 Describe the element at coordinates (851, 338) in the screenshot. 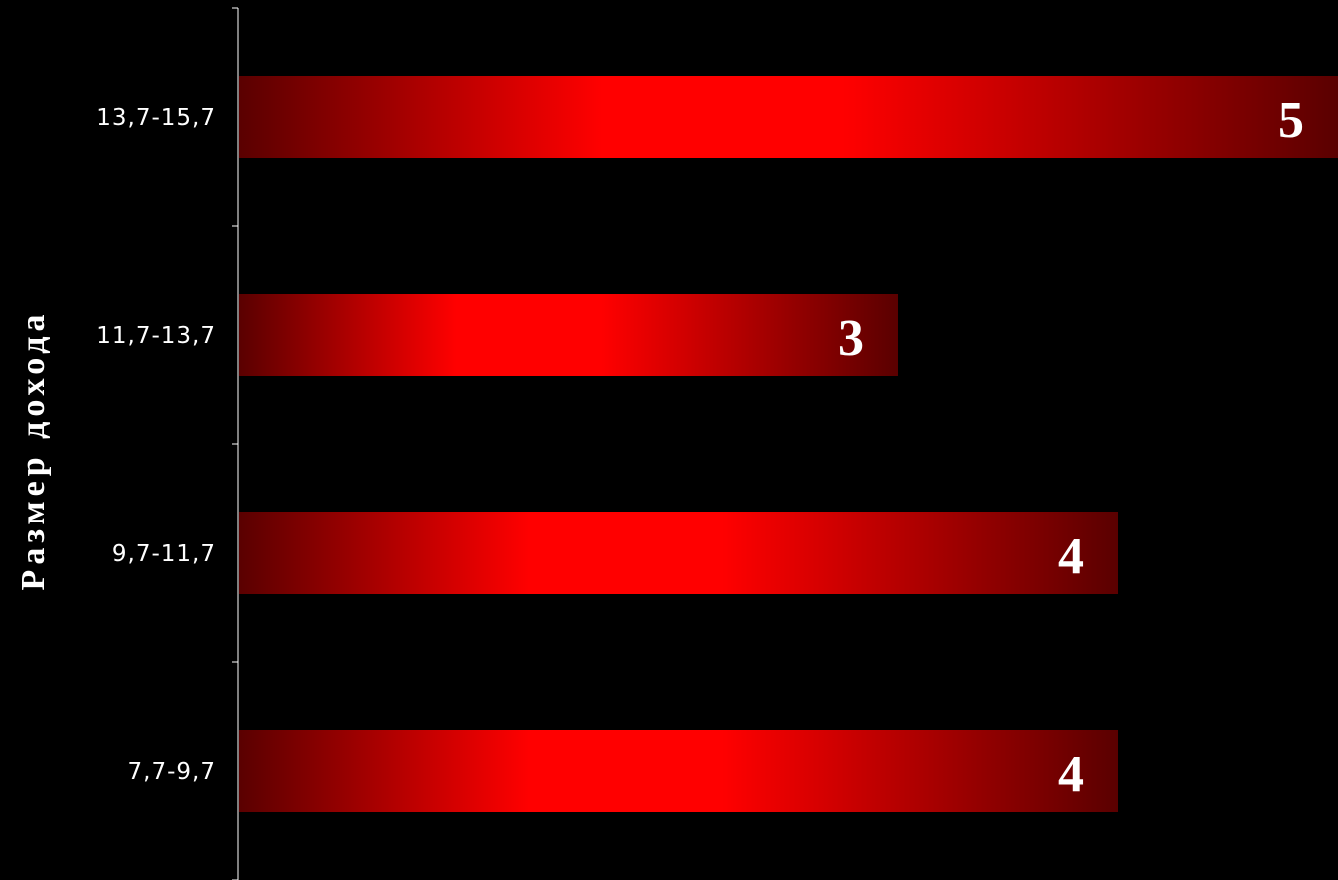

I see `data-label-2: 3` at that location.